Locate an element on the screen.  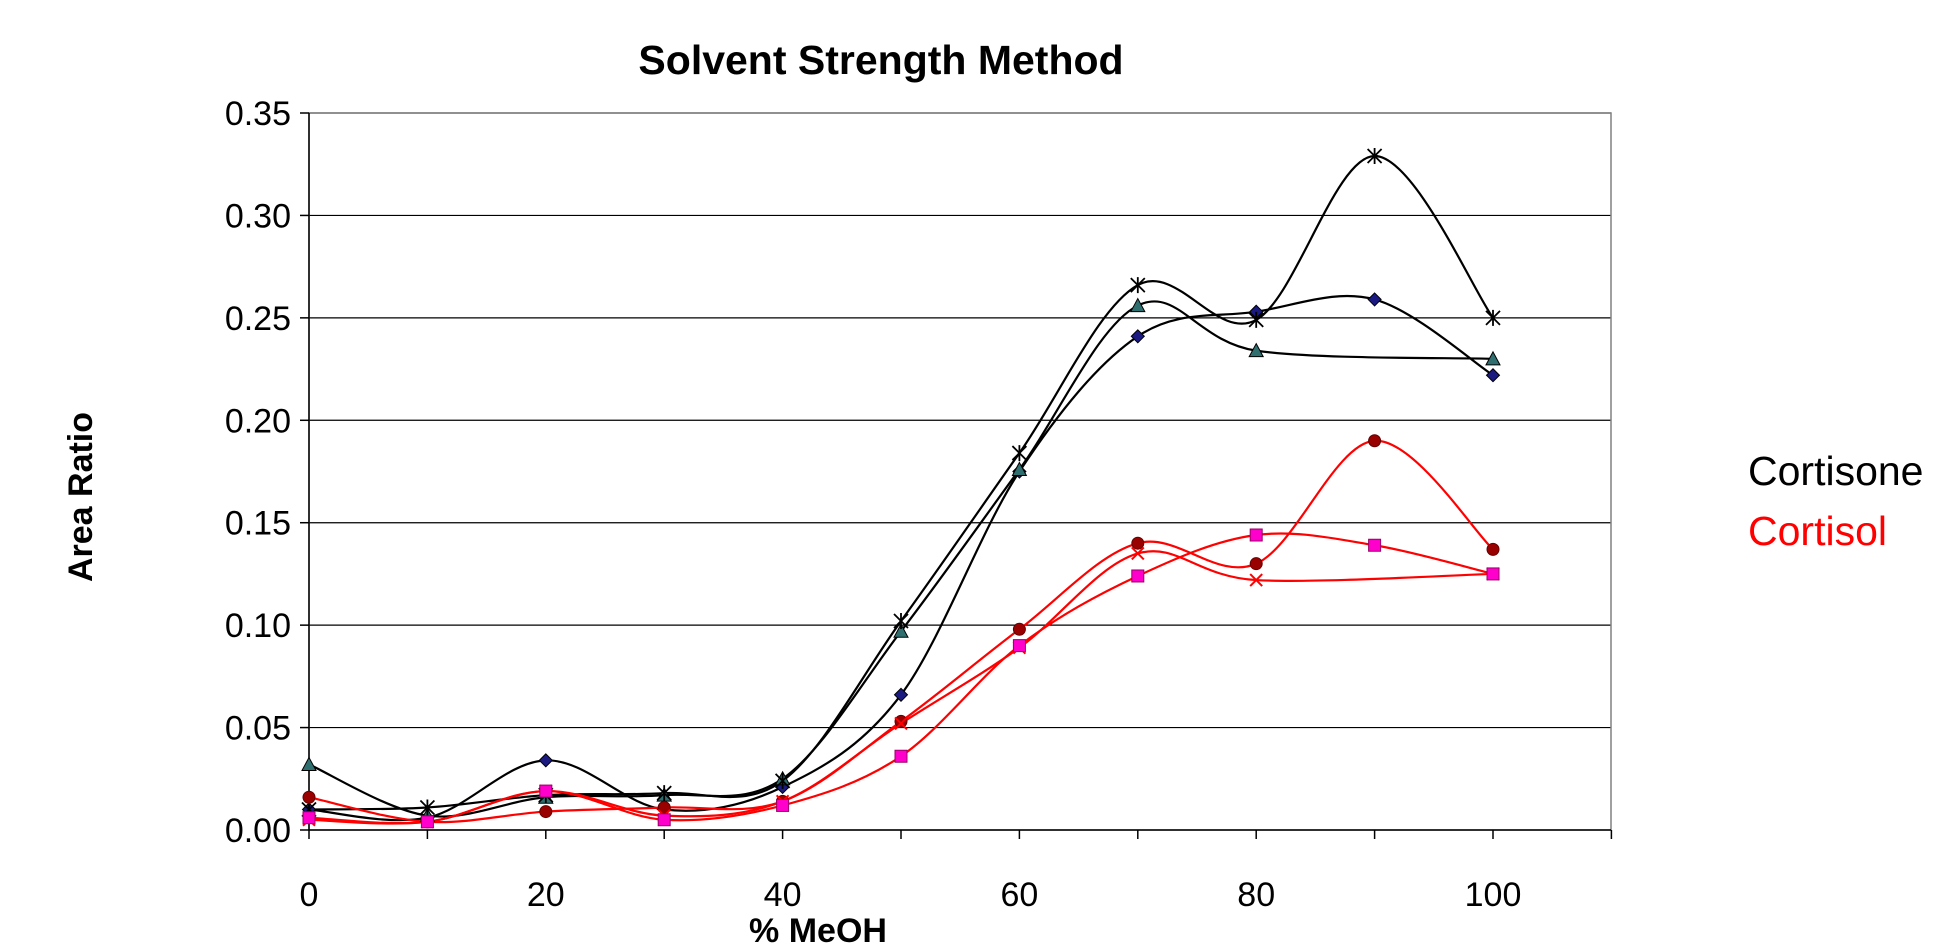
chart-title: Solvent Strength Method is located at coordinates (880, 60).